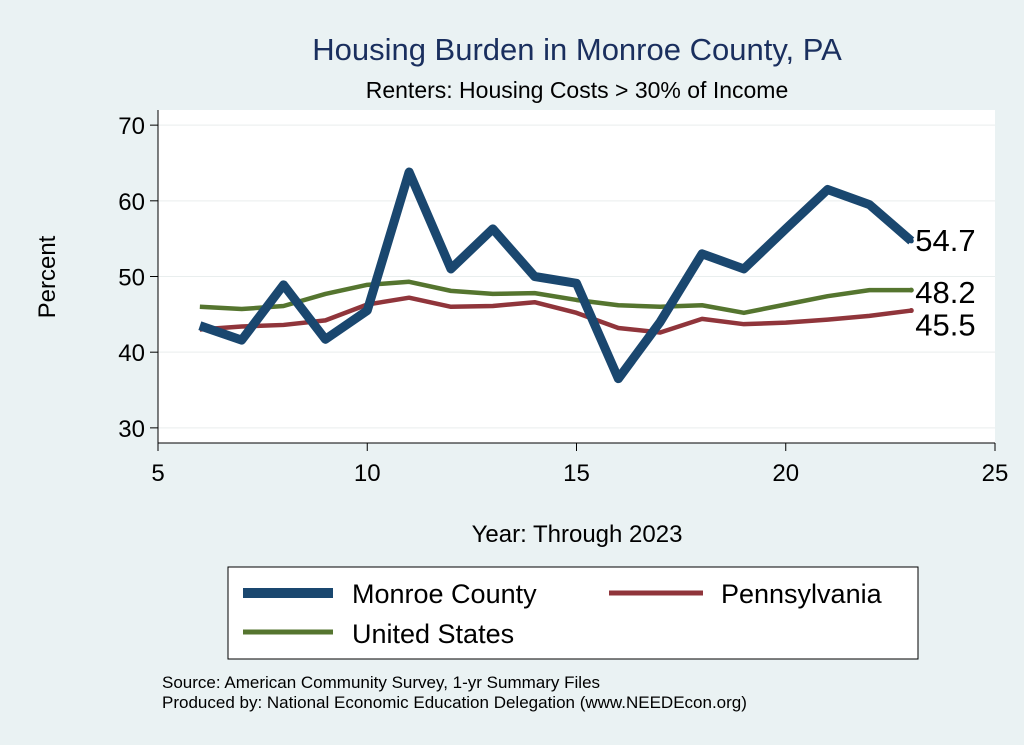 This screenshot has height=745, width=1024. What do you see at coordinates (433, 634) in the screenshot?
I see `legend-label-united-states: United States` at bounding box center [433, 634].